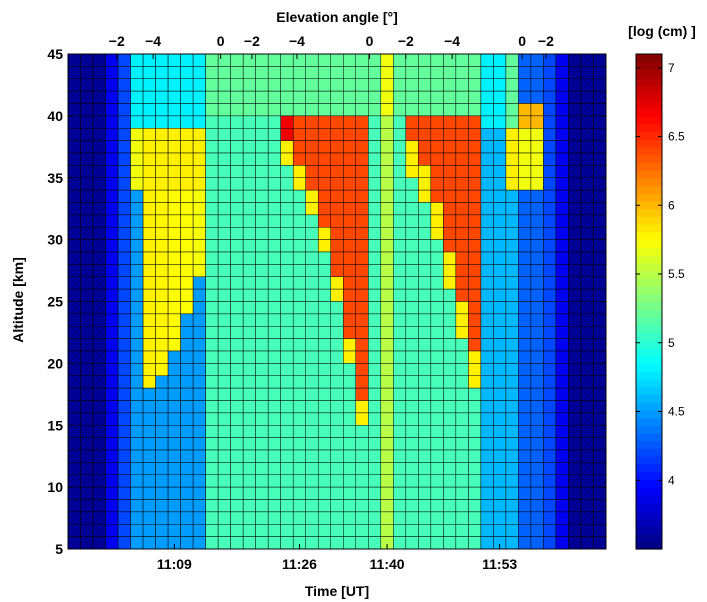 The width and height of the screenshot is (707, 602). What do you see at coordinates (662, 31) in the screenshot?
I see `colorbar-label: [log (cm) ]` at bounding box center [662, 31].